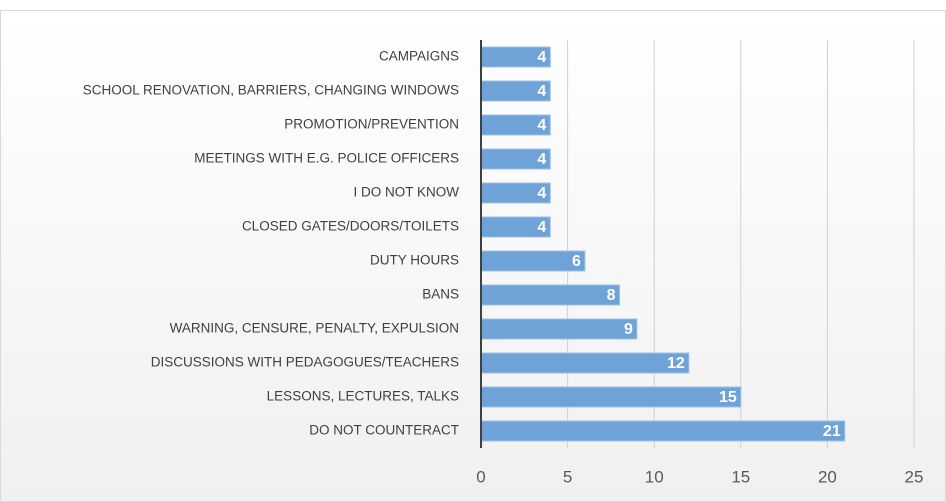 This screenshot has height=502, width=946. Describe the element at coordinates (414, 260) in the screenshot. I see `y-tick-label: DUTY HOURS` at that location.